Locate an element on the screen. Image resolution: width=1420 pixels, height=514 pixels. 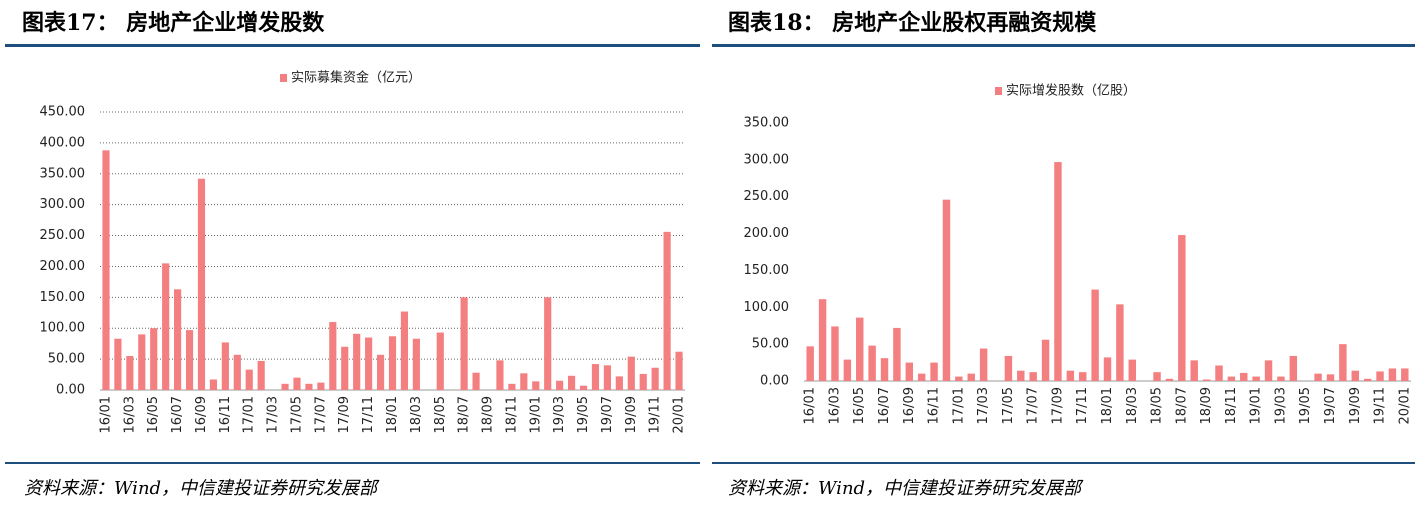
legend-label: 实际募集资金（亿元） is located at coordinates (356, 78).